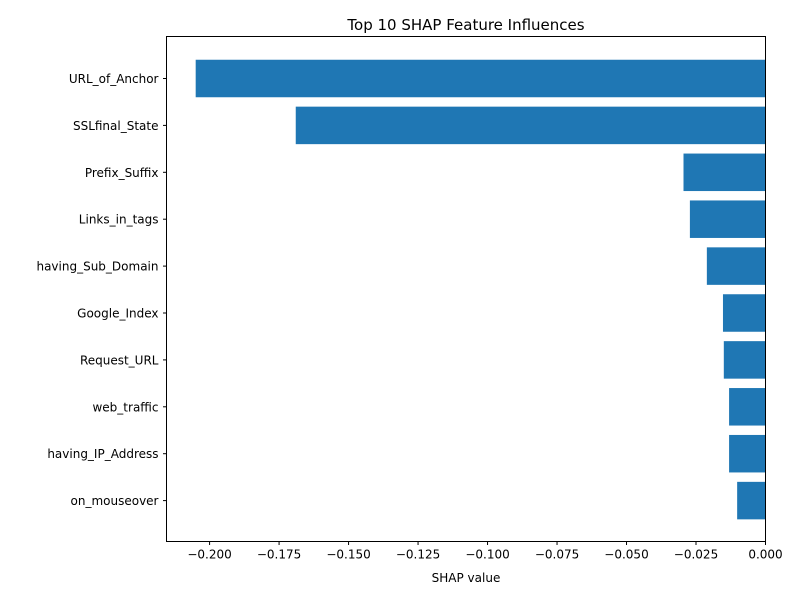  Describe the element at coordinates (465, 25) in the screenshot. I see `chart-title: Top 10 SHAP Feature Influences` at that location.